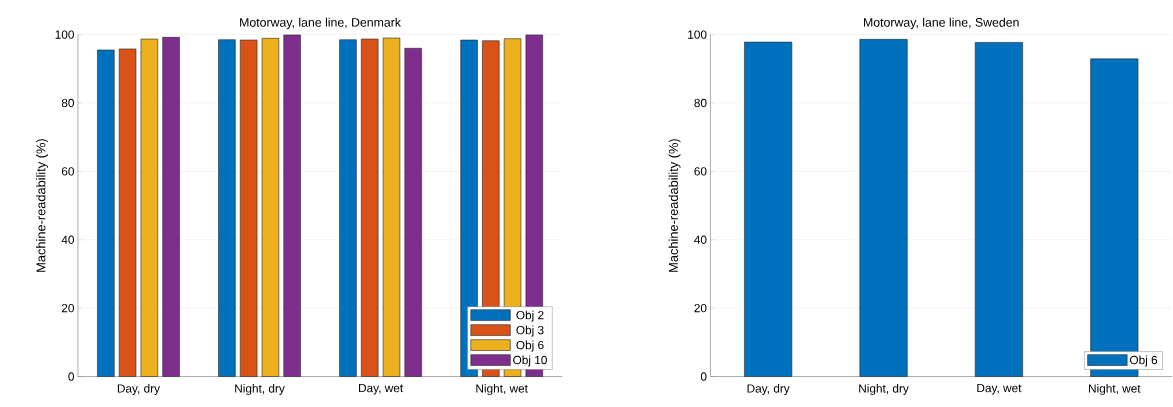 This screenshot has width=1173, height=407. I want to click on legend-label: Obj 3, so click(530, 331).